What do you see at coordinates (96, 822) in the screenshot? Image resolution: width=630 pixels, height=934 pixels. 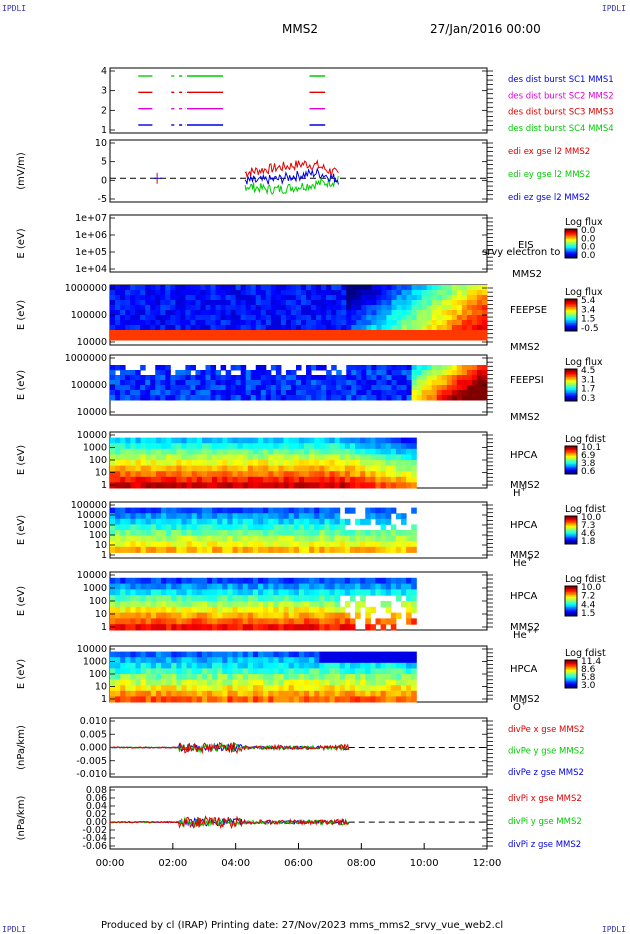 I see `divpi-tick-label: 0.00` at bounding box center [96, 822].